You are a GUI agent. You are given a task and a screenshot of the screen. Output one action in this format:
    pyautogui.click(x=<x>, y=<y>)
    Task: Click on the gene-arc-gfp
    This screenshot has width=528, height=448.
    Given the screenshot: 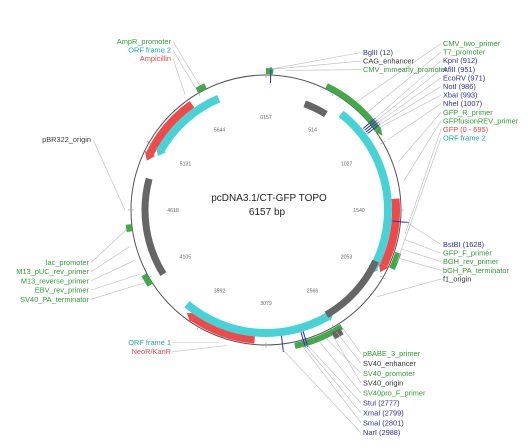 What is the action you would take?
    pyautogui.click(x=390, y=232)
    